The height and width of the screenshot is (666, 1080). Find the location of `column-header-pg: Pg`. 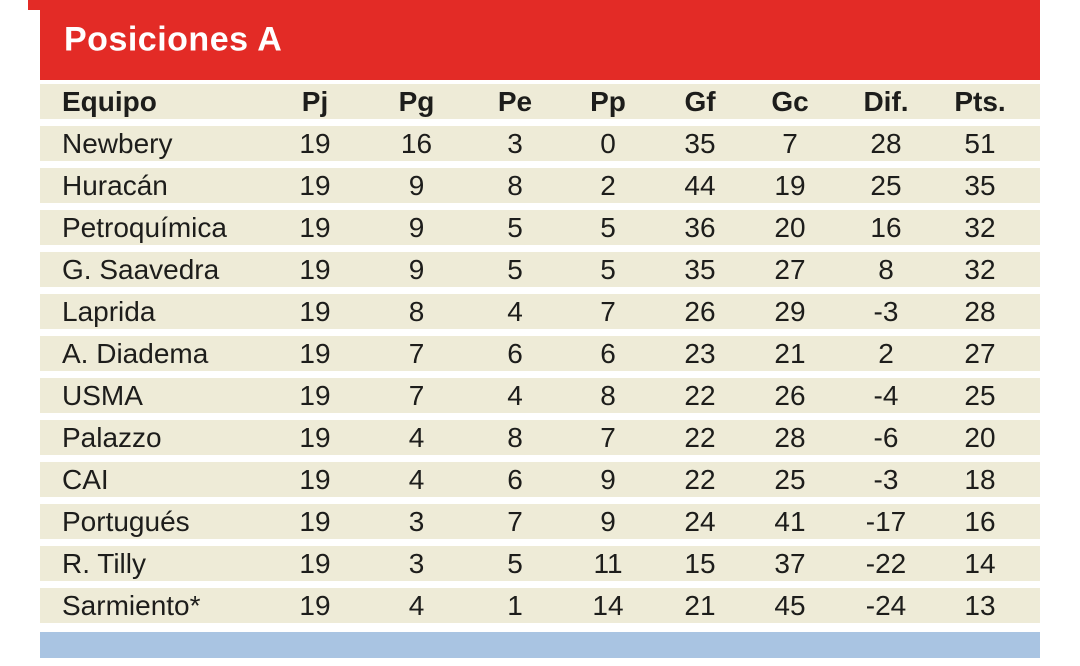

column-header-pg: Pg is located at coordinates (416, 105).